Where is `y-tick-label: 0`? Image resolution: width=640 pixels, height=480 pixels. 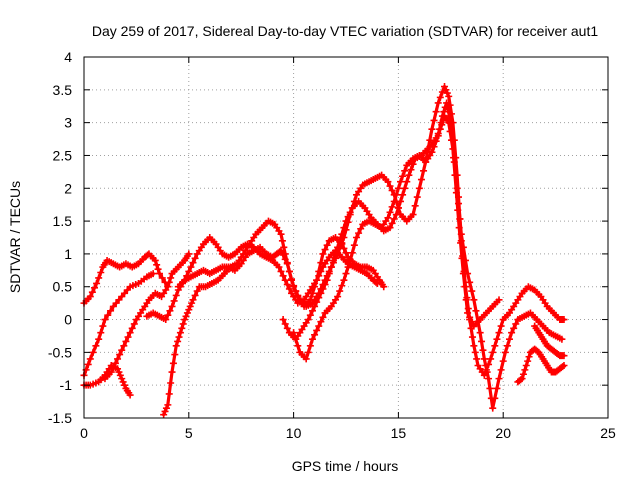
y-tick-label: 0 is located at coordinates (68, 320).